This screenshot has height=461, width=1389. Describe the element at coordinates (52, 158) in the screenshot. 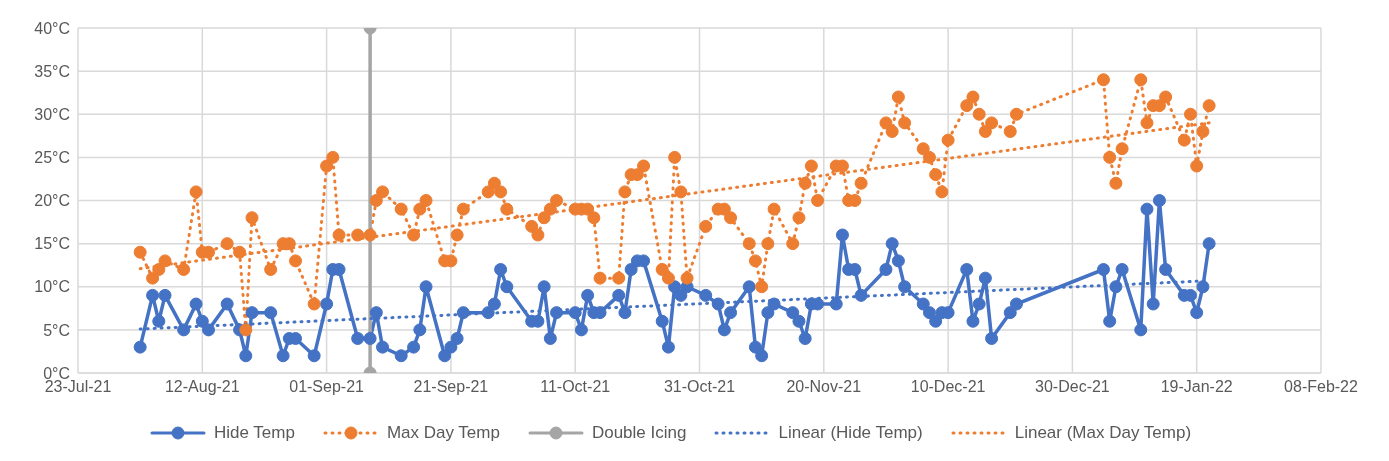

I see `y-tick-label: 25°C` at that location.